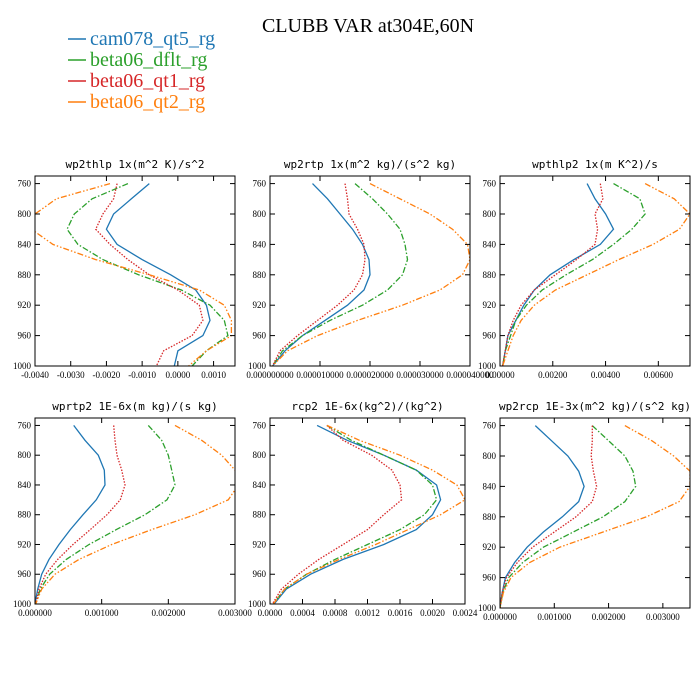  I want to click on x-tick-label: 0.0010, so click(213, 375).